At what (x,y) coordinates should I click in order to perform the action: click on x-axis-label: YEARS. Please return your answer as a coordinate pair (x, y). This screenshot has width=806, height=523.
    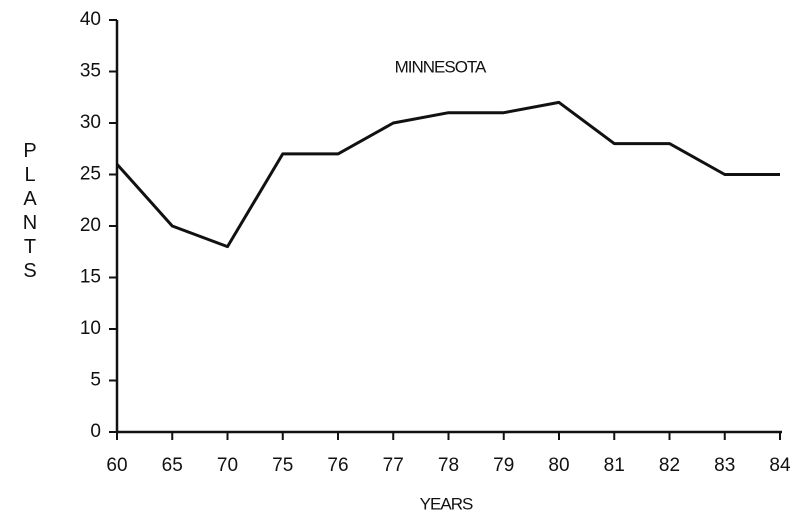
    Looking at the image, I should click on (446, 503).